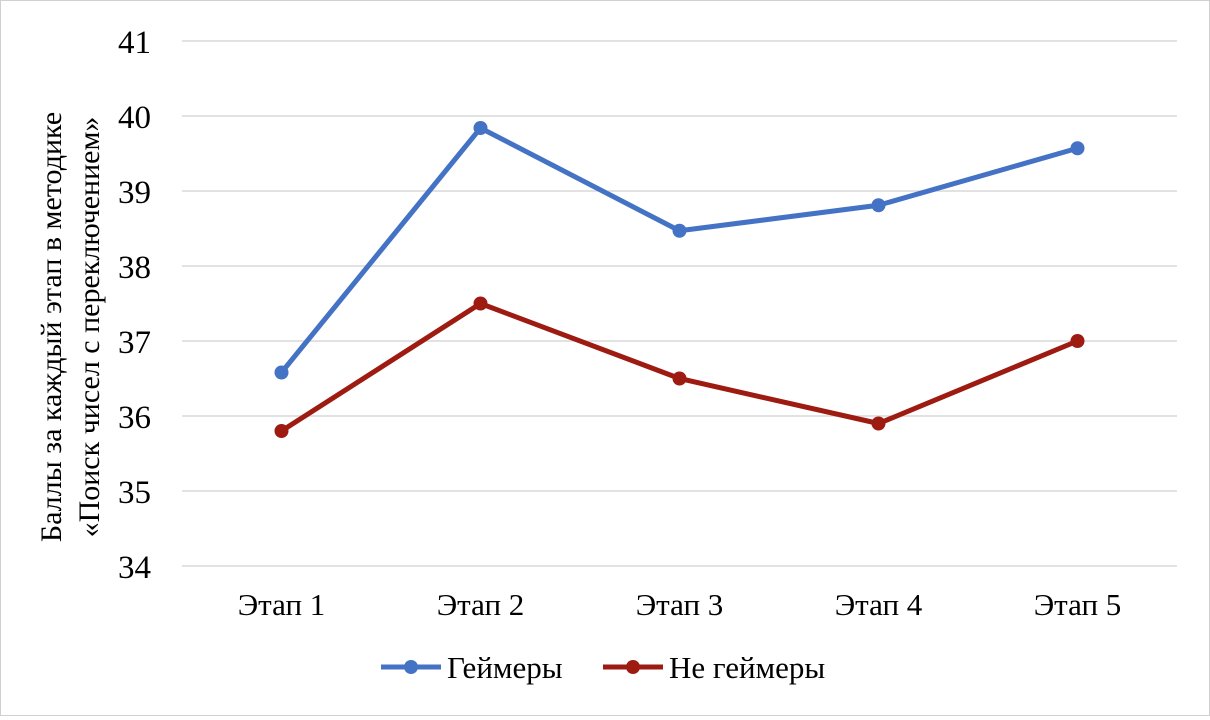 This screenshot has height=720, width=1210. What do you see at coordinates (134, 305) in the screenshot?
I see `y-axis-ticks: 34 35 36 37 38 39 40 41` at bounding box center [134, 305].